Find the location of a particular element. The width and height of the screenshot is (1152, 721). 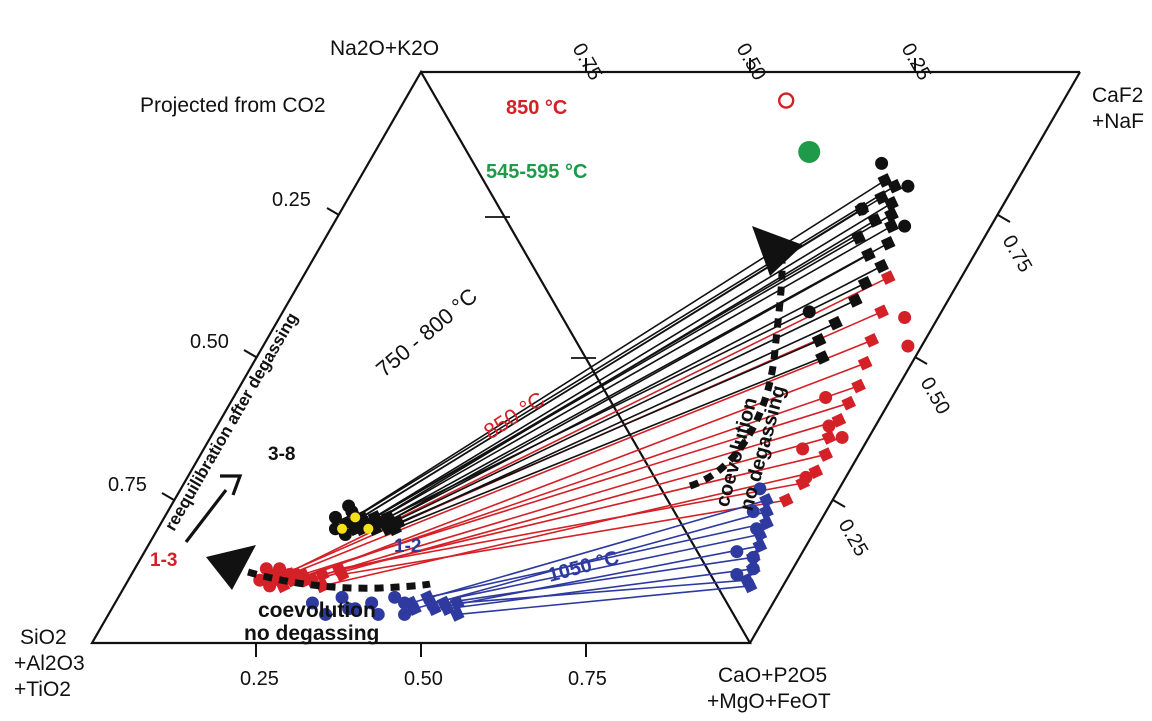

group-label-1-3: 1-3 is located at coordinates (163, 560).